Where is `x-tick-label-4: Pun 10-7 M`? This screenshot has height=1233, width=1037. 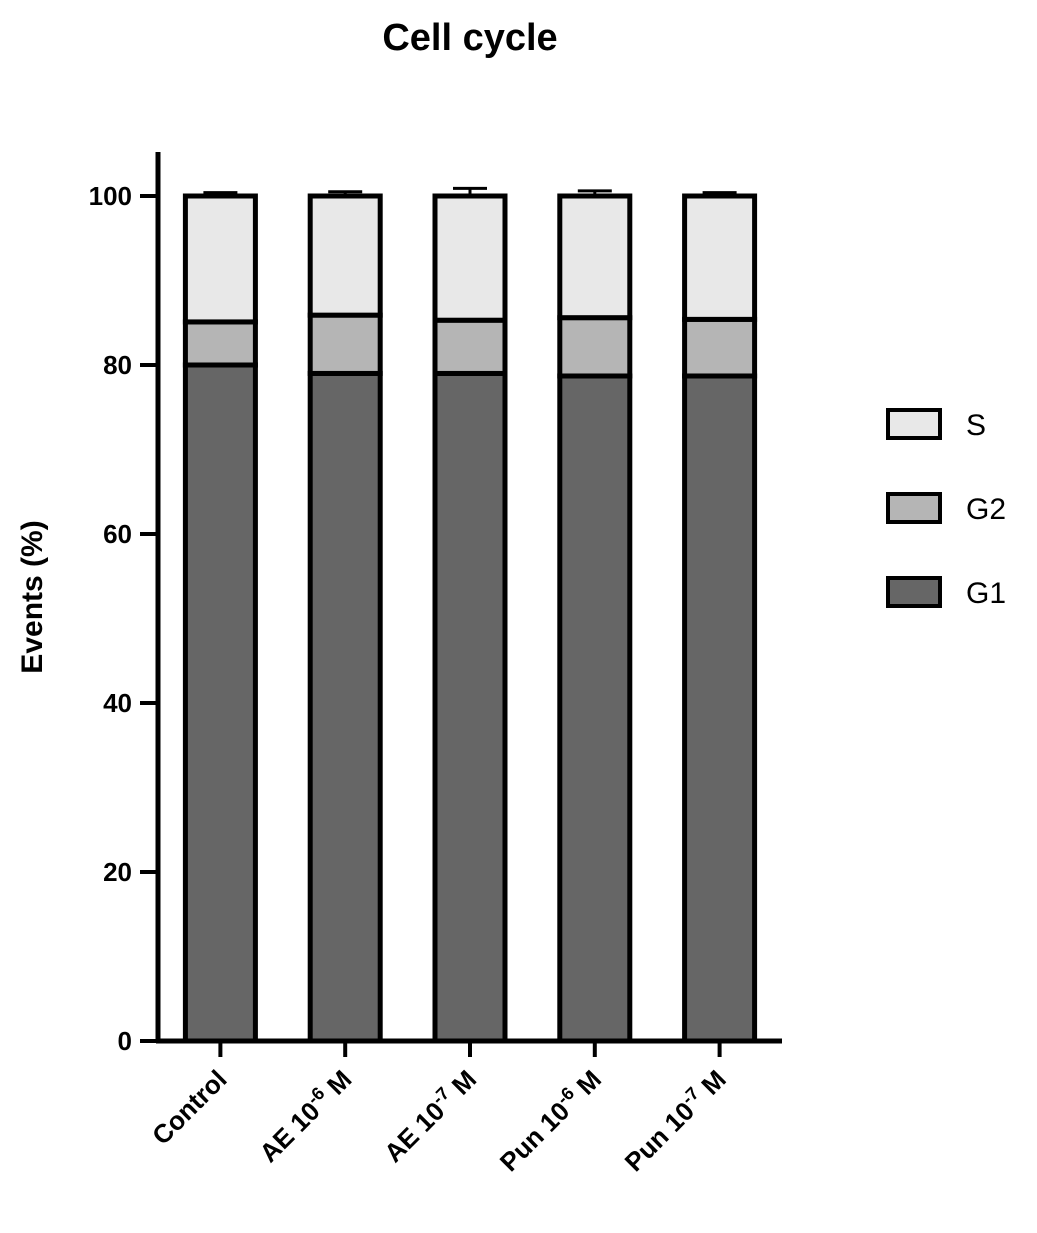
x-tick-label-4: Pun 10-7 M is located at coordinates (674, 1120).